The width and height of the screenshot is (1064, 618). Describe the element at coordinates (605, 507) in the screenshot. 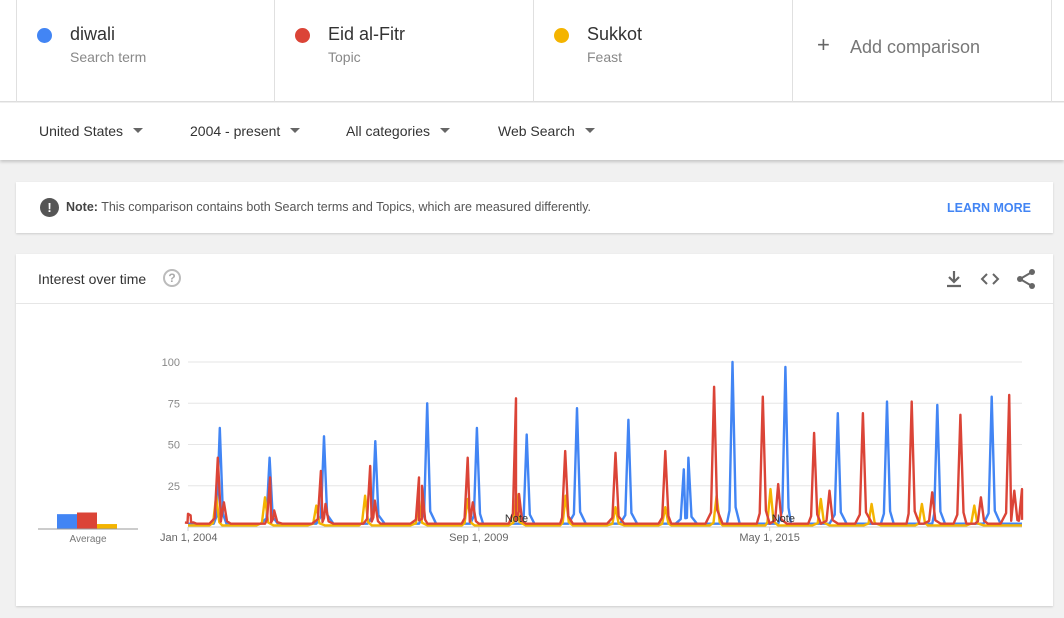

I see `series-line-sukkot` at that location.